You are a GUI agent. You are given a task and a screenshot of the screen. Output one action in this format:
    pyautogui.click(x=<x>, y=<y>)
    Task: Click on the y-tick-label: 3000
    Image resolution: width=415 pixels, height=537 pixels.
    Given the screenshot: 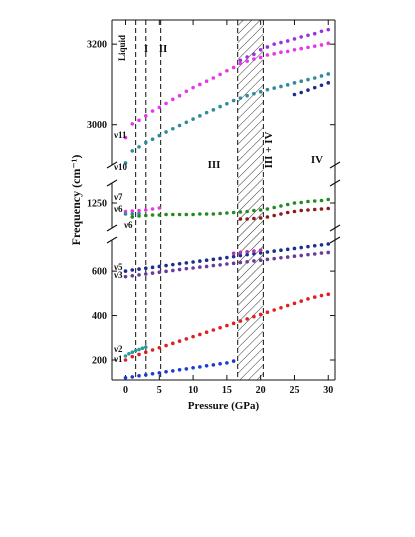 What is the action you would take?
    pyautogui.click(x=97, y=125)
    